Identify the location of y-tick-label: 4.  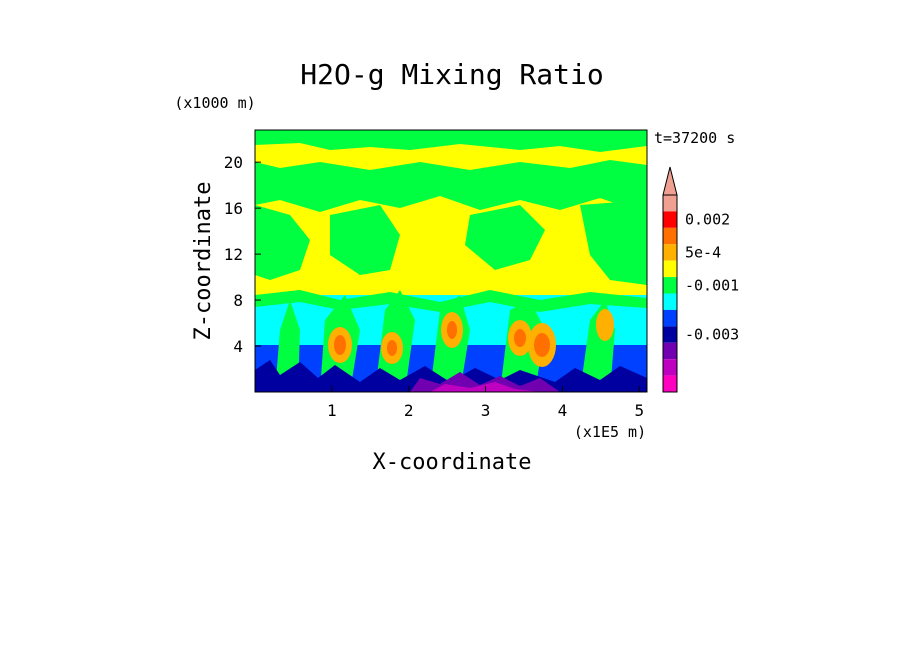
(238, 346).